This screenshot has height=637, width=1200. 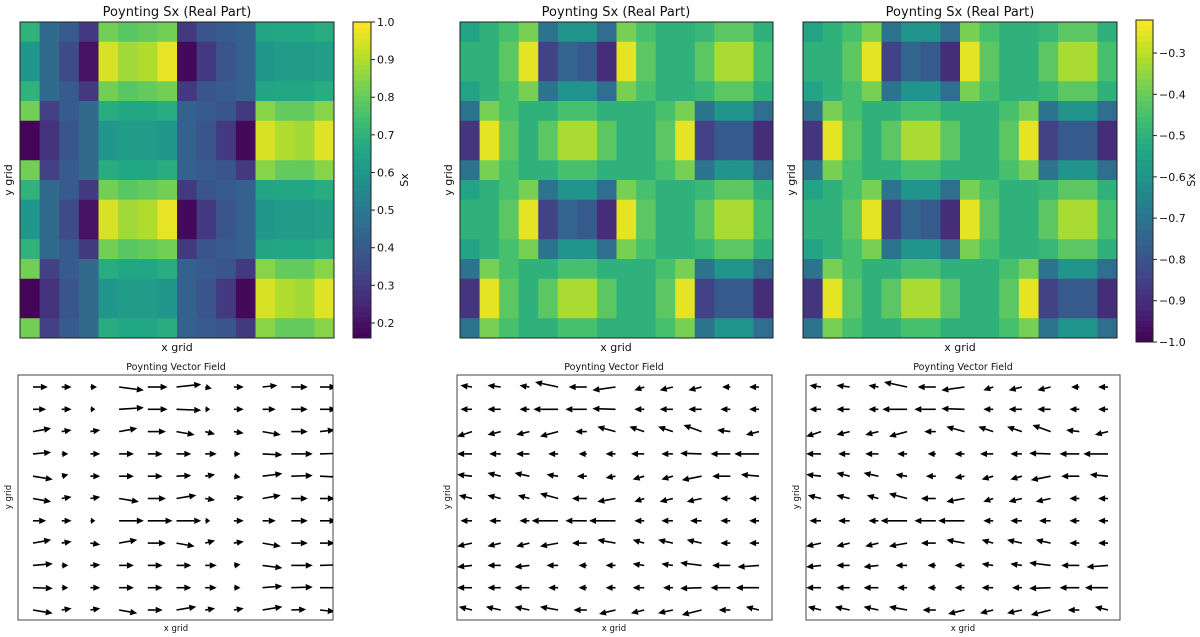 What do you see at coordinates (797, 497) in the screenshot?
I see `y-axis-label: y grid` at bounding box center [797, 497].